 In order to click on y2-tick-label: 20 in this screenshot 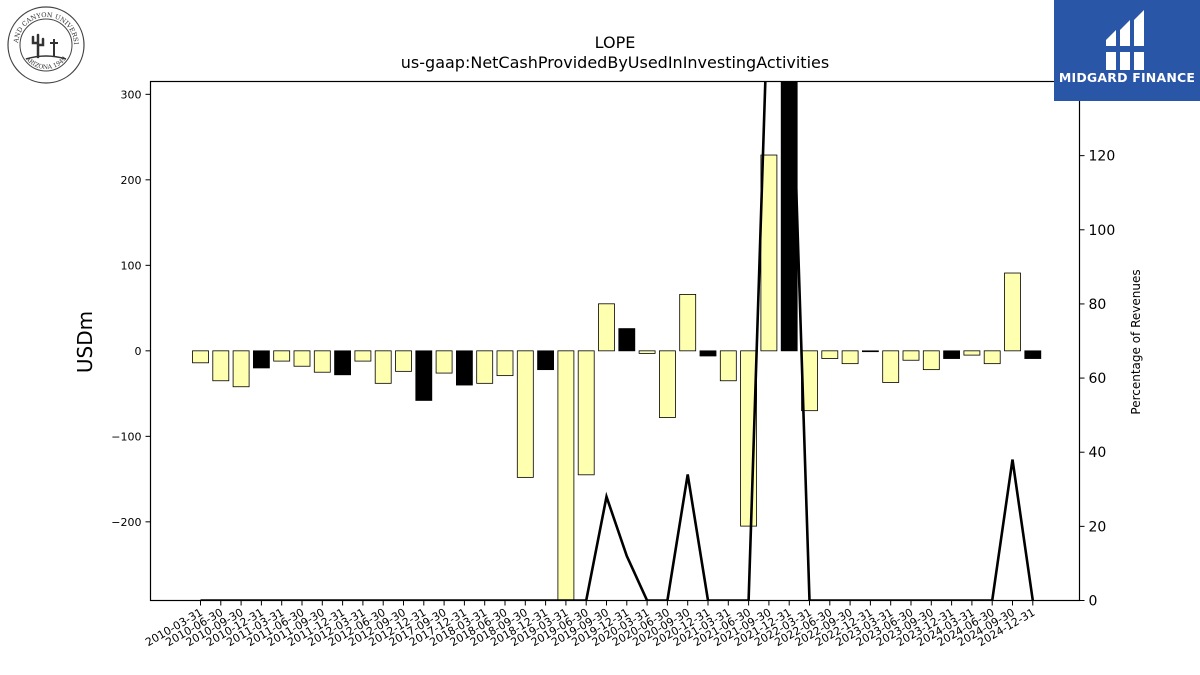, I will do `click(1098, 527)`.